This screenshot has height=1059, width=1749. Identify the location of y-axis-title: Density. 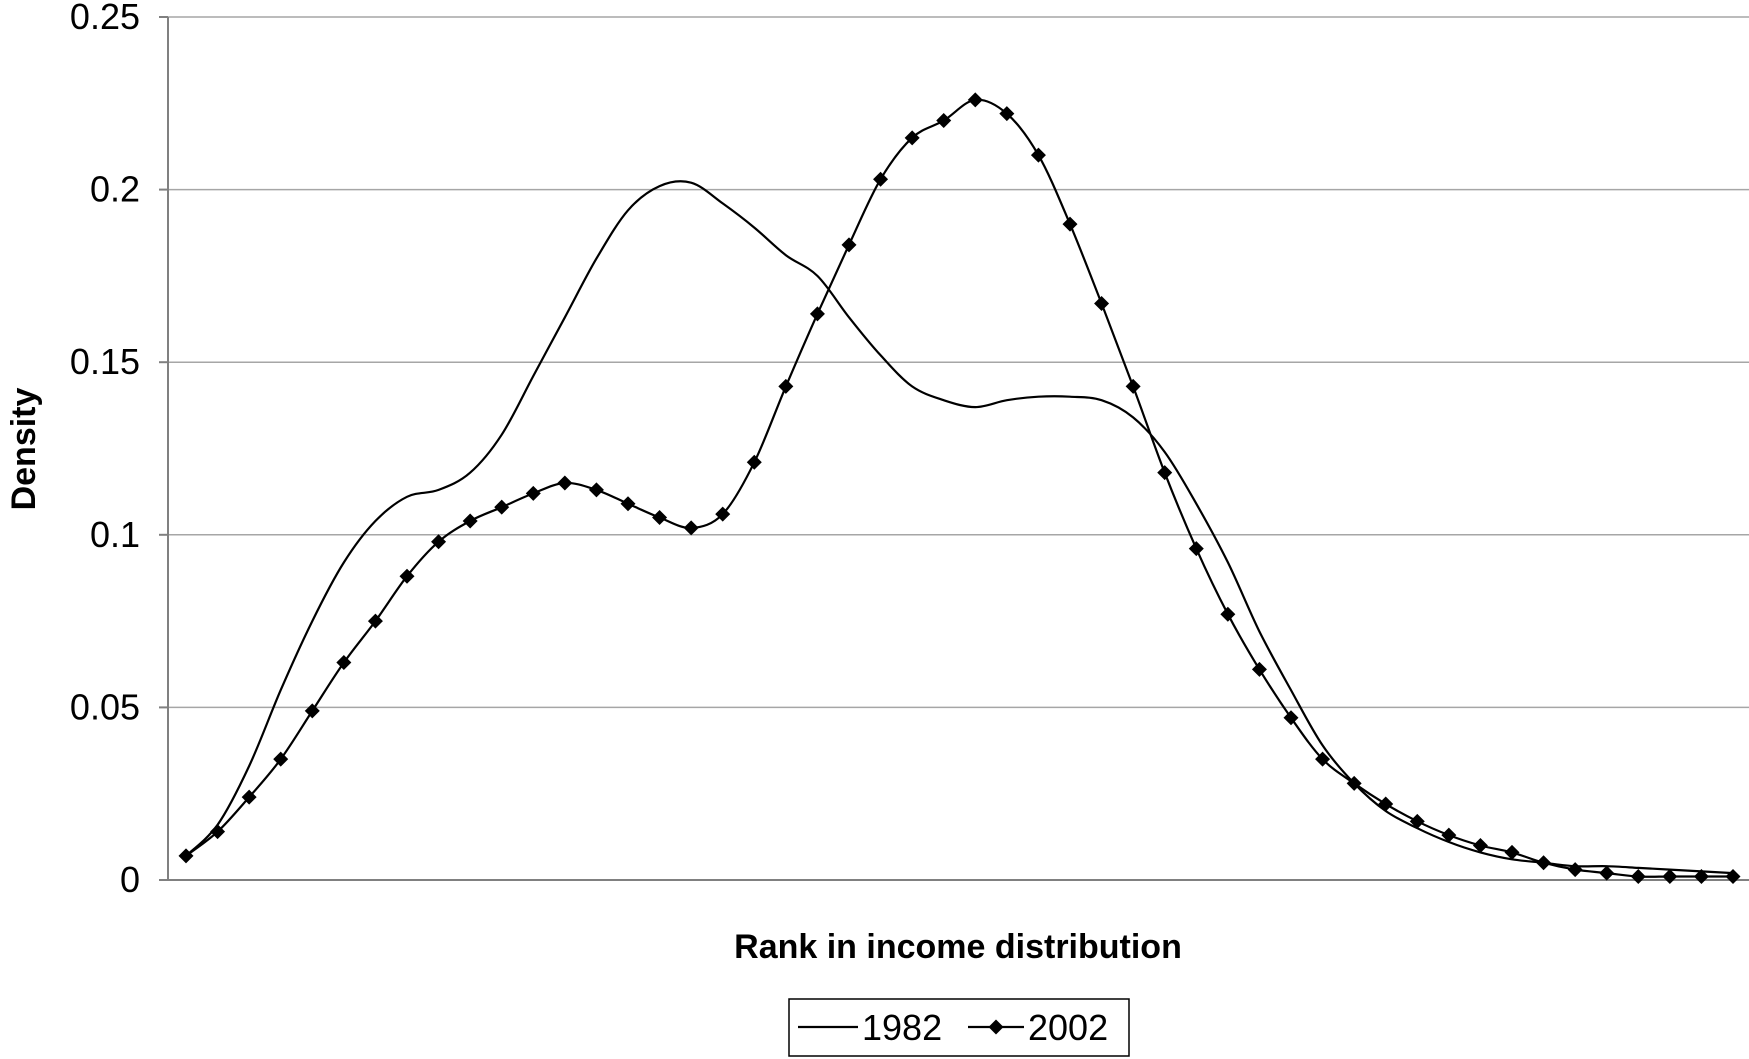
(24, 449).